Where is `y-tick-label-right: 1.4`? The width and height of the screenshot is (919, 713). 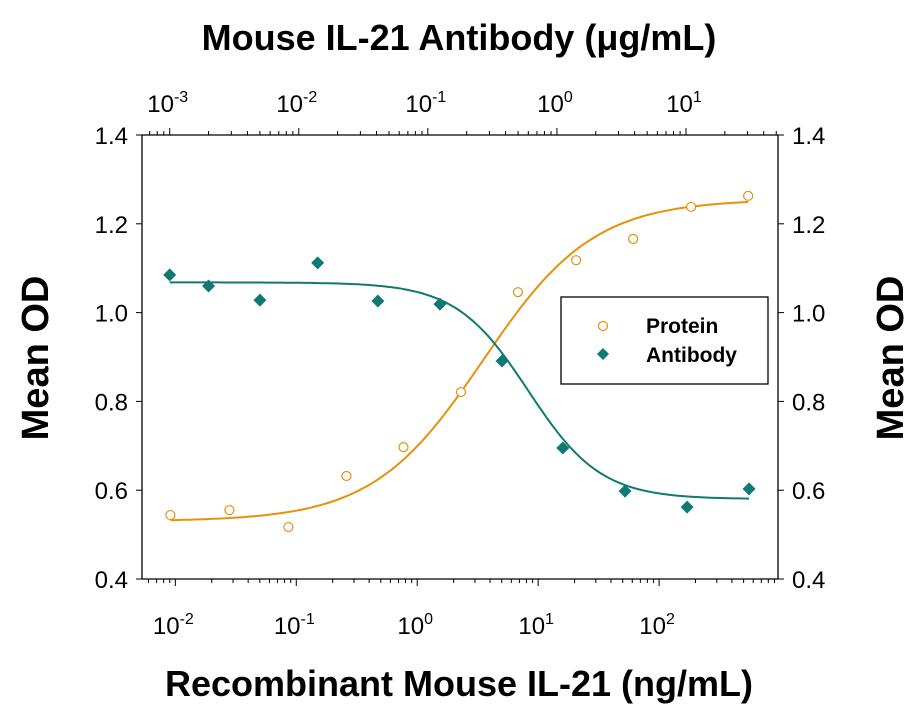
y-tick-label-right: 1.4 is located at coordinates (808, 136).